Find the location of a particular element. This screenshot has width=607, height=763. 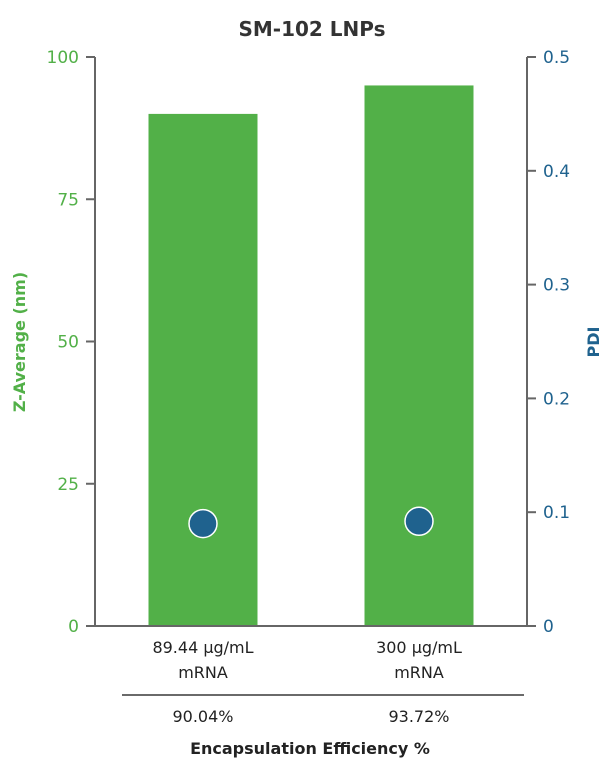

y-right-tick-label: 0.2 is located at coordinates (556, 399).